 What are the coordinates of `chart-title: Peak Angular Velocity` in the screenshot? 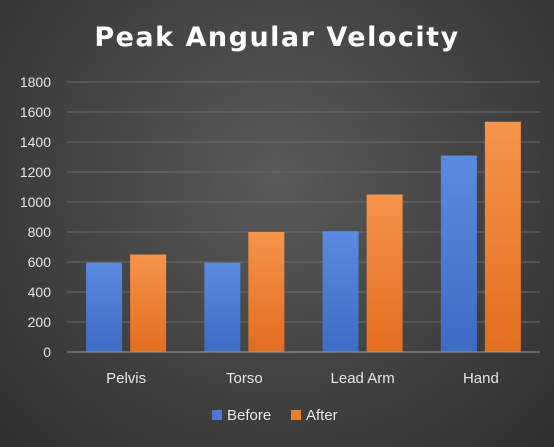 It's located at (276, 37).